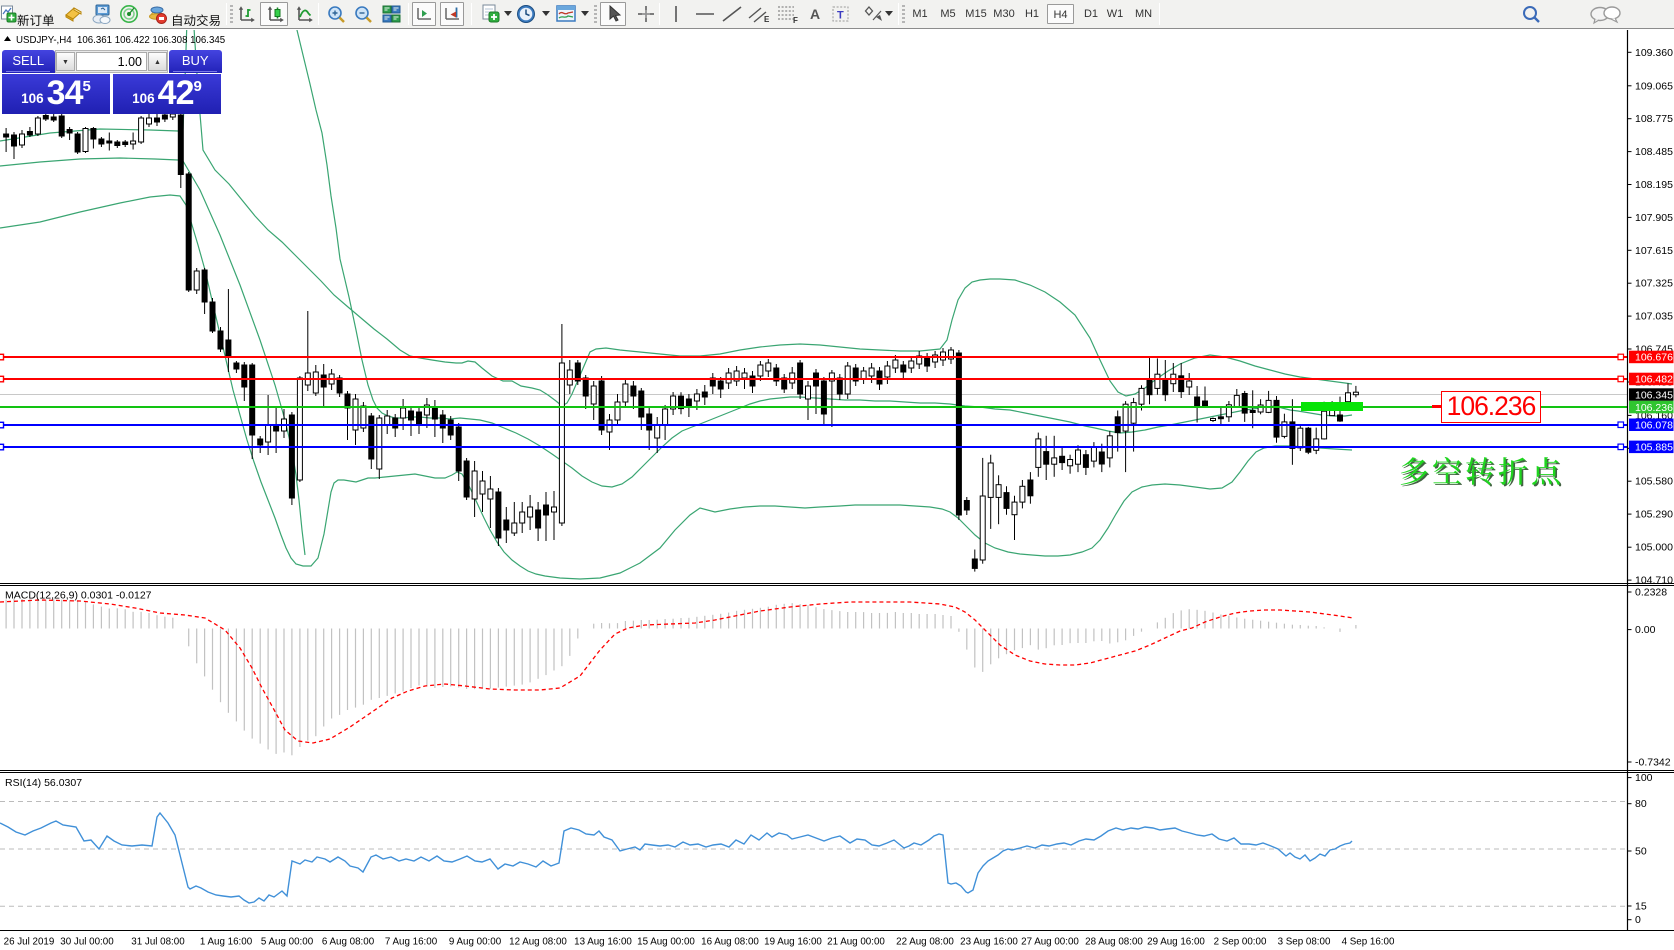 This screenshot has height=950, width=1674. What do you see at coordinates (1114, 942) in the screenshot?
I see `svg-text: 28 Aug 08:00` at bounding box center [1114, 942].